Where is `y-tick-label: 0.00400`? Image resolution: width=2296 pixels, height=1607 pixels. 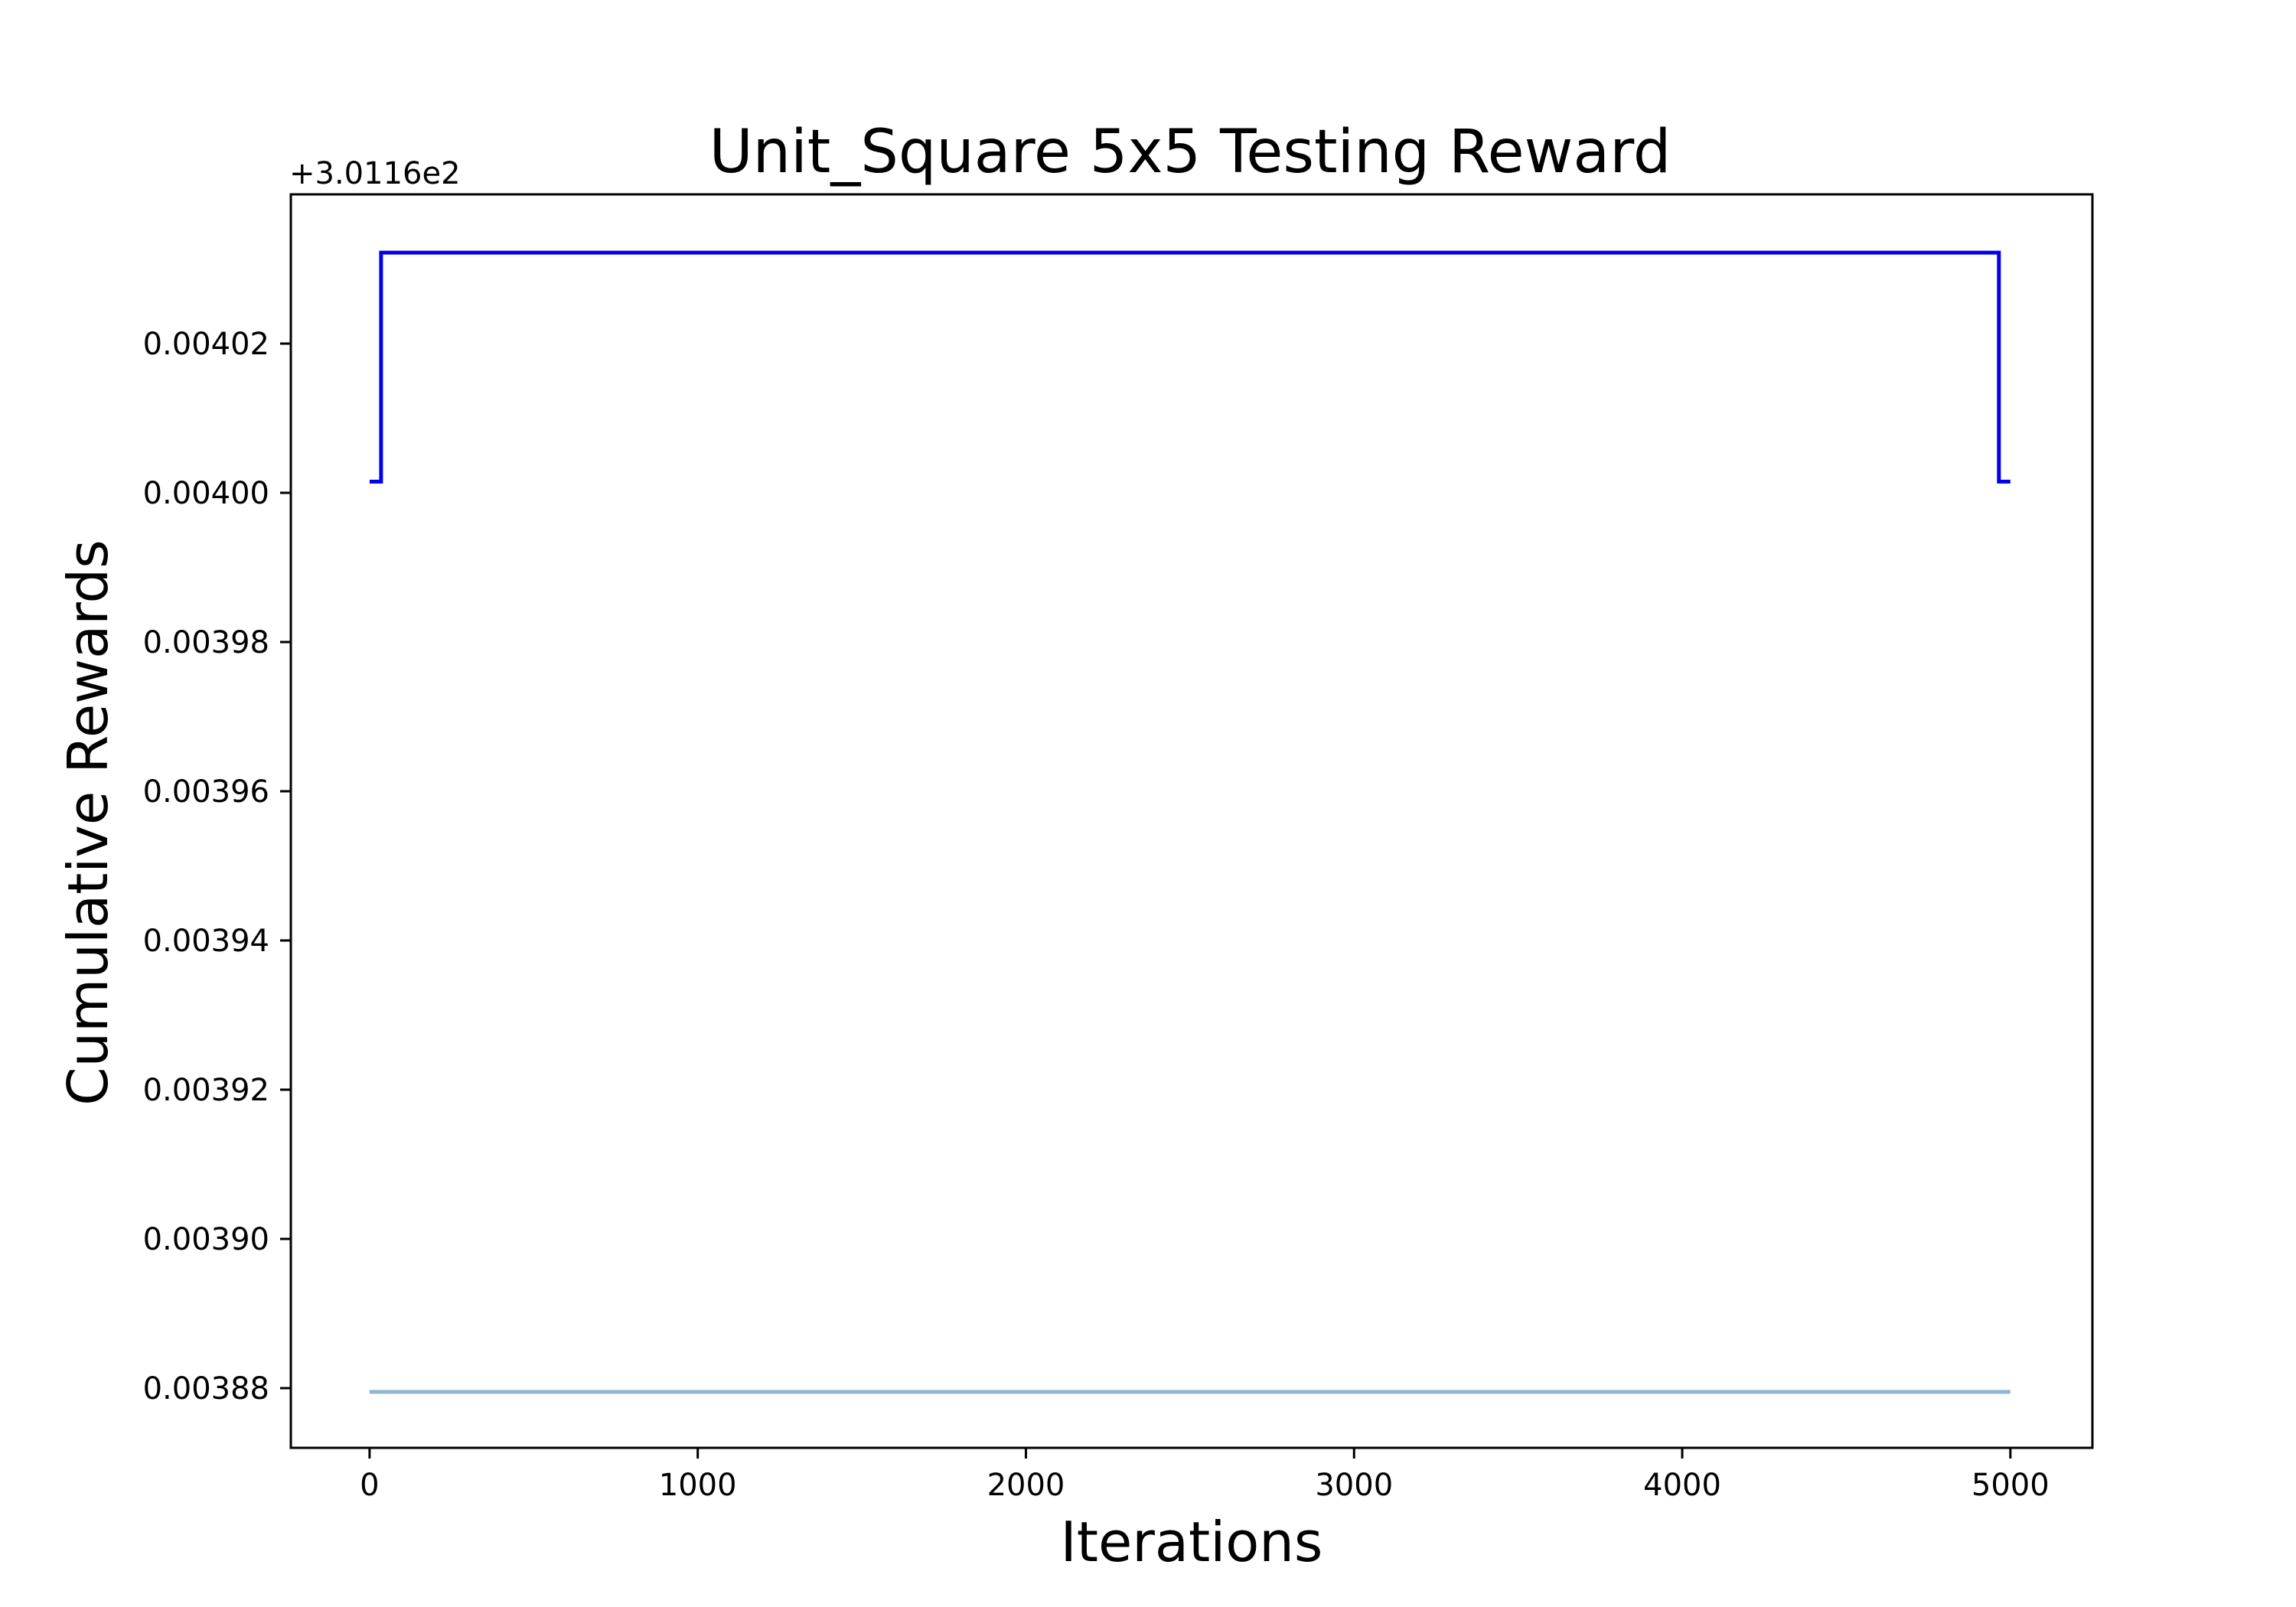 y-tick-label: 0.00400 is located at coordinates (206, 494).